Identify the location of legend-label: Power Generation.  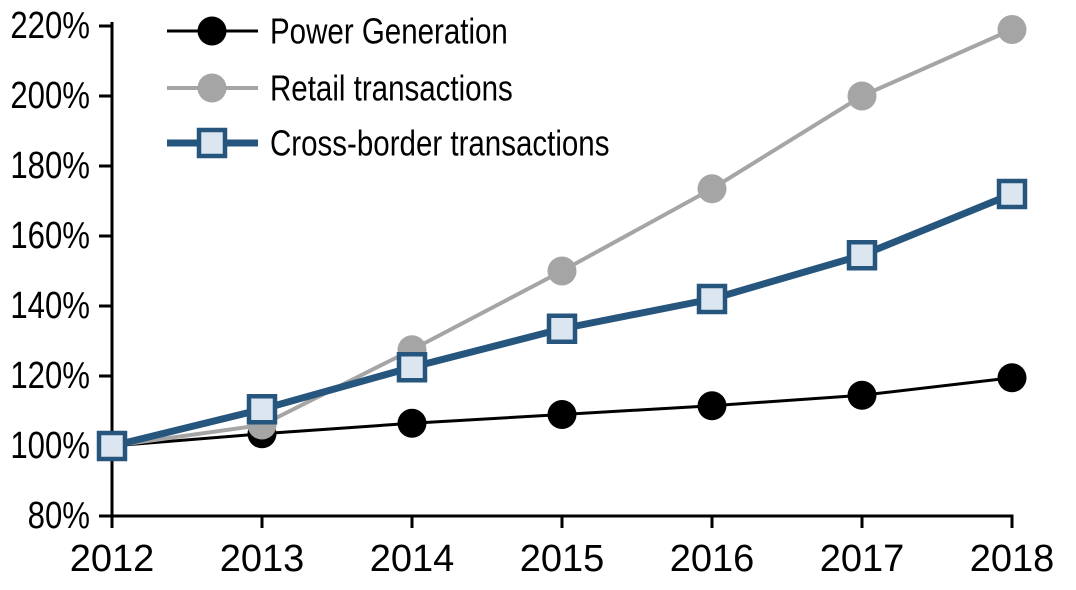
(389, 31).